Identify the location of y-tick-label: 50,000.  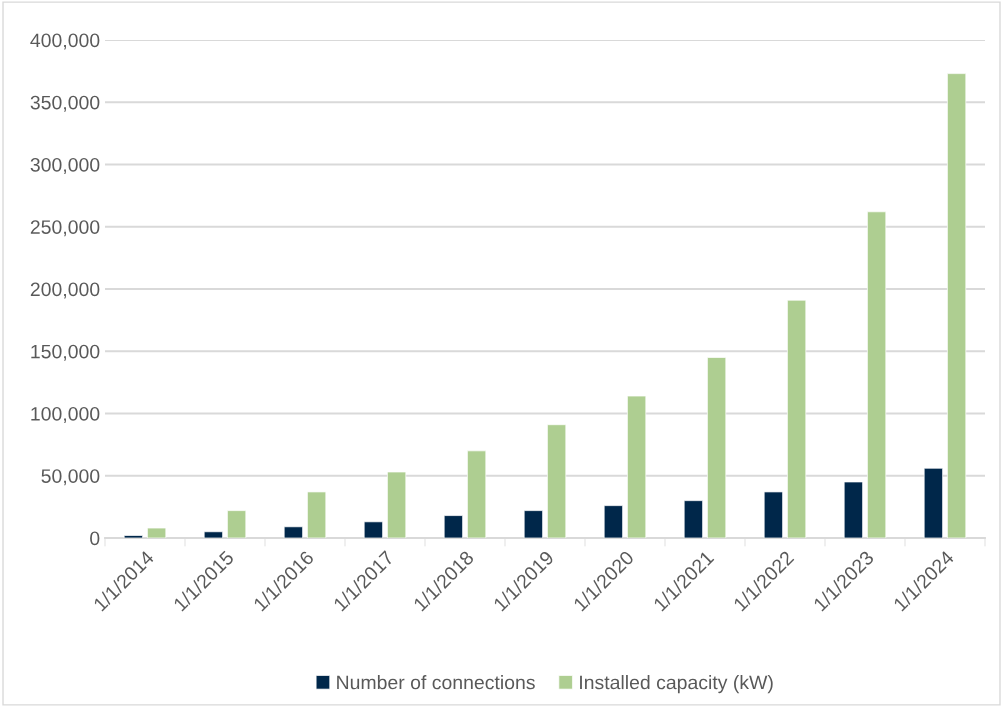
(70, 477).